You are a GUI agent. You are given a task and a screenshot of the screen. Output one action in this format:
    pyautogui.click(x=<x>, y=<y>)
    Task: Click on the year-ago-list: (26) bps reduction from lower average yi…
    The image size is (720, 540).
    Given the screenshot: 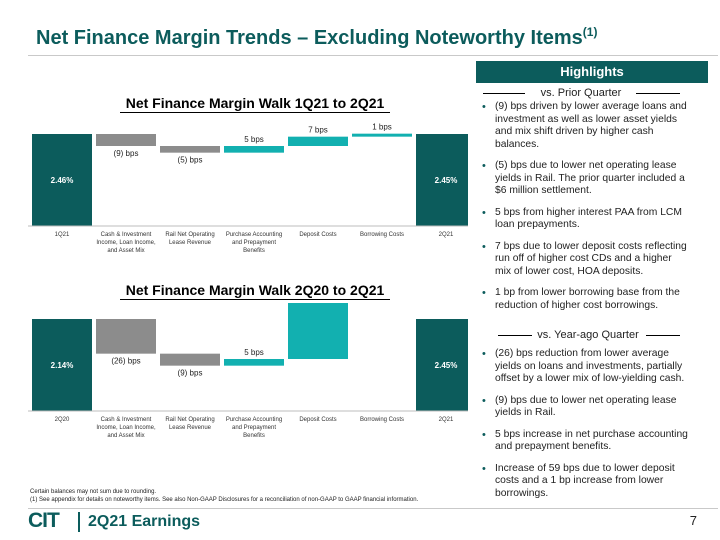 What is the action you would take?
    pyautogui.click(x=585, y=428)
    